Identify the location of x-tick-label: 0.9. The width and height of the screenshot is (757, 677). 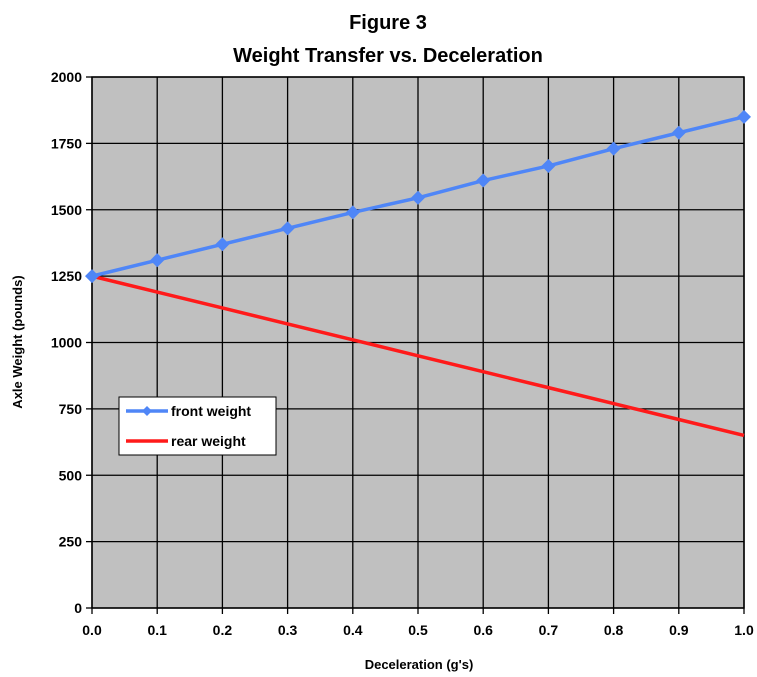
(679, 630).